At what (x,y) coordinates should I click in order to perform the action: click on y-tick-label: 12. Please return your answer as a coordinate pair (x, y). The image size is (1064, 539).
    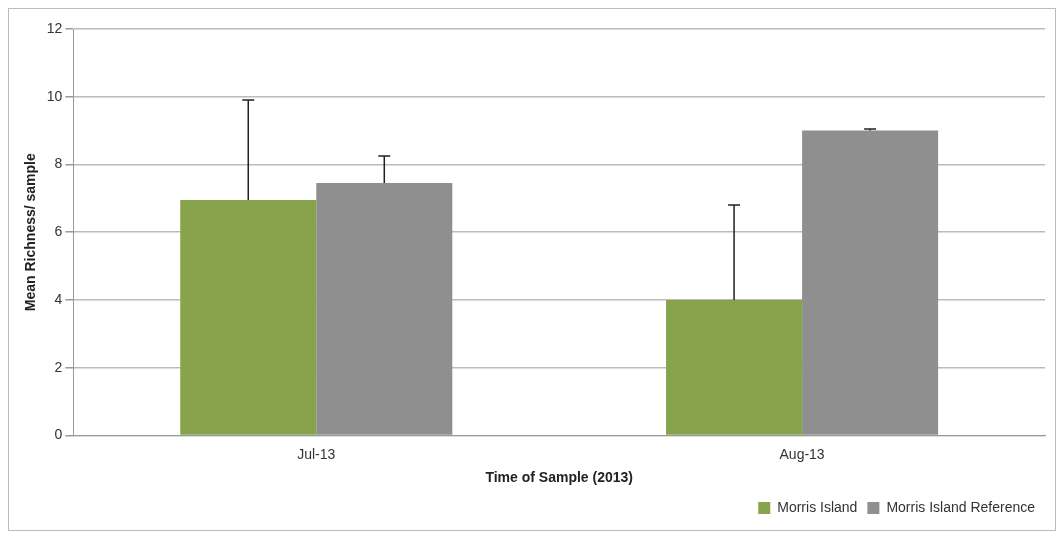
    Looking at the image, I should click on (54, 27).